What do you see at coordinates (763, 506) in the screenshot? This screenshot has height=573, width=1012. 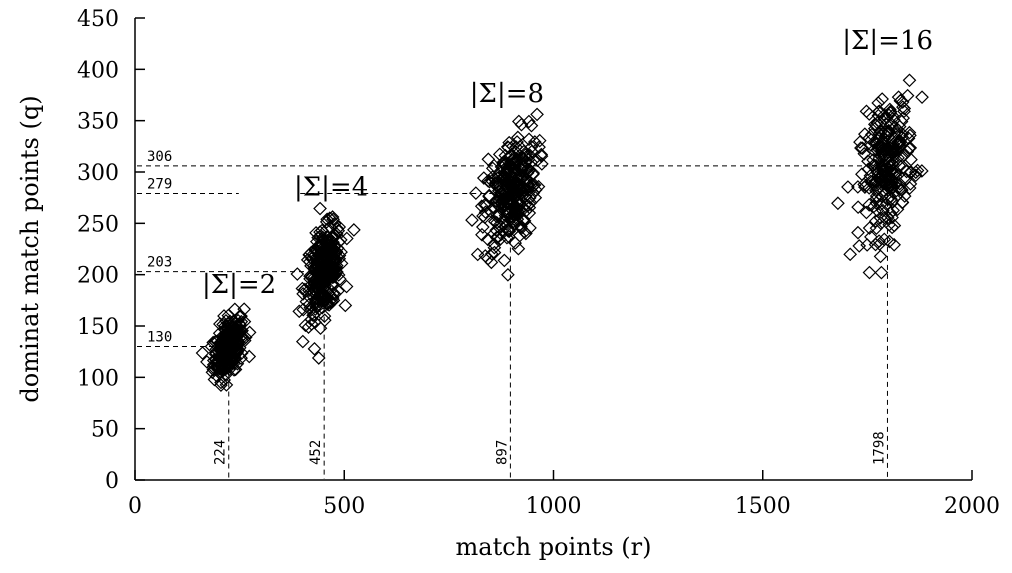 I see `x-tick-label: 1500` at bounding box center [763, 506].